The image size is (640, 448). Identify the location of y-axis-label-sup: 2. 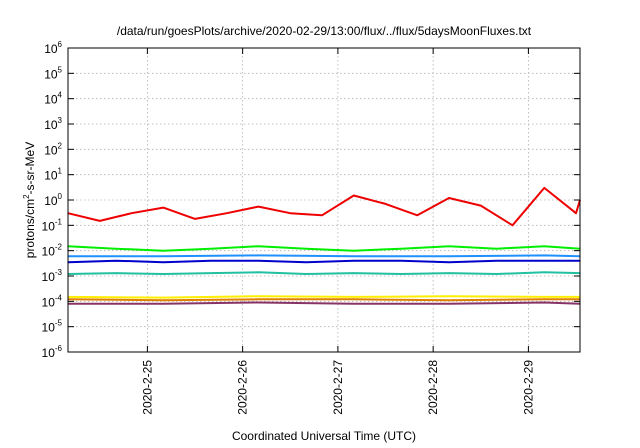
(26, 196).